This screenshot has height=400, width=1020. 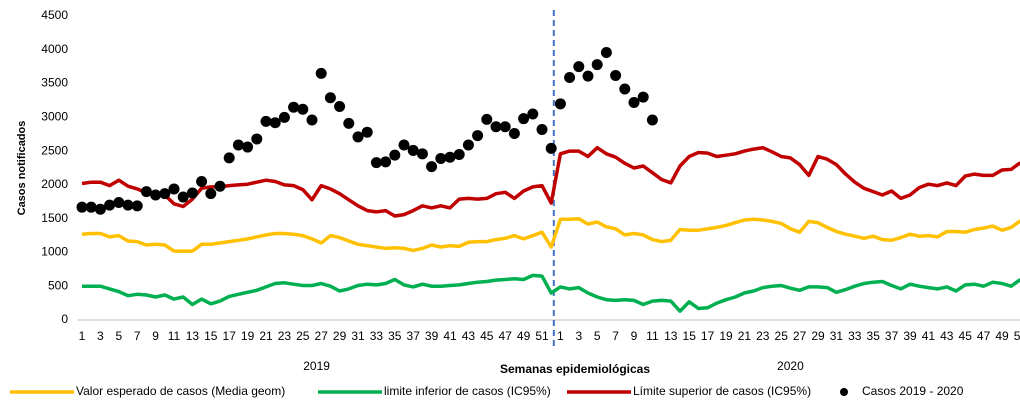 What do you see at coordinates (180, 391) in the screenshot?
I see `legend-label: Valor esperado de casos (Media geom)` at bounding box center [180, 391].